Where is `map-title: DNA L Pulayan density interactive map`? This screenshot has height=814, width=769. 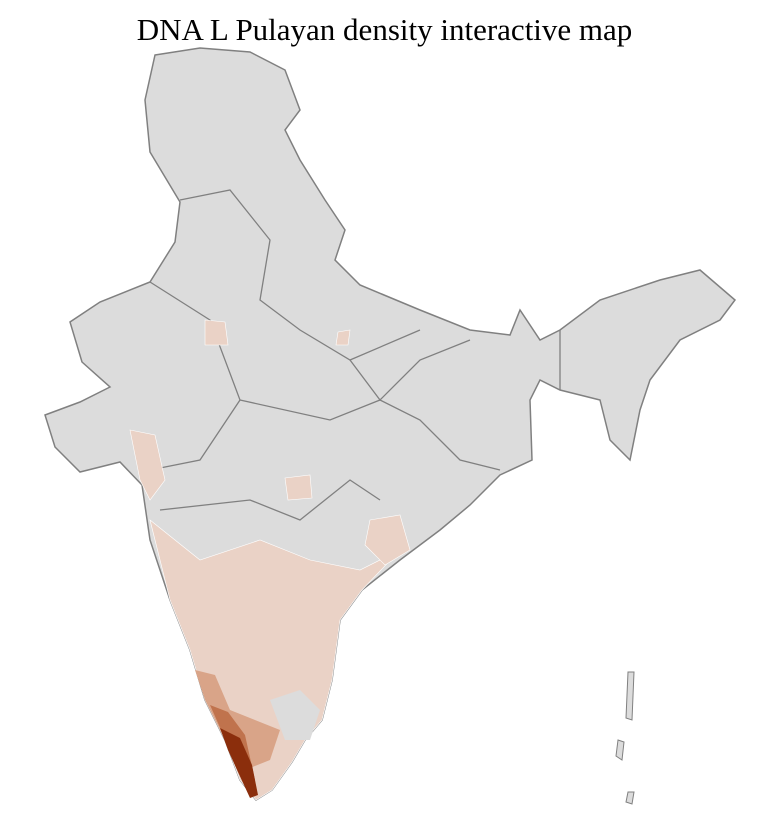
map-title: DNA L Pulayan density interactive map is located at coordinates (384, 29).